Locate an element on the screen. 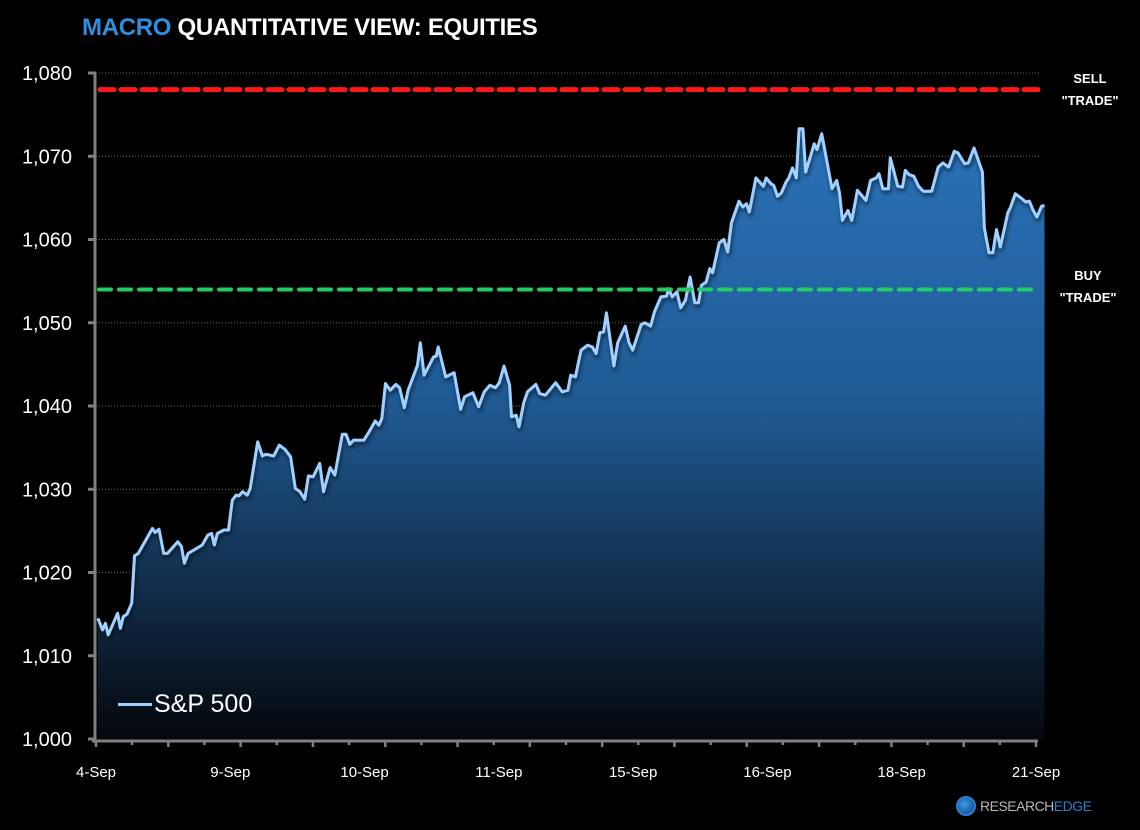 The image size is (1140, 830). buy-label-line2: "TRADE" is located at coordinates (1088, 297).